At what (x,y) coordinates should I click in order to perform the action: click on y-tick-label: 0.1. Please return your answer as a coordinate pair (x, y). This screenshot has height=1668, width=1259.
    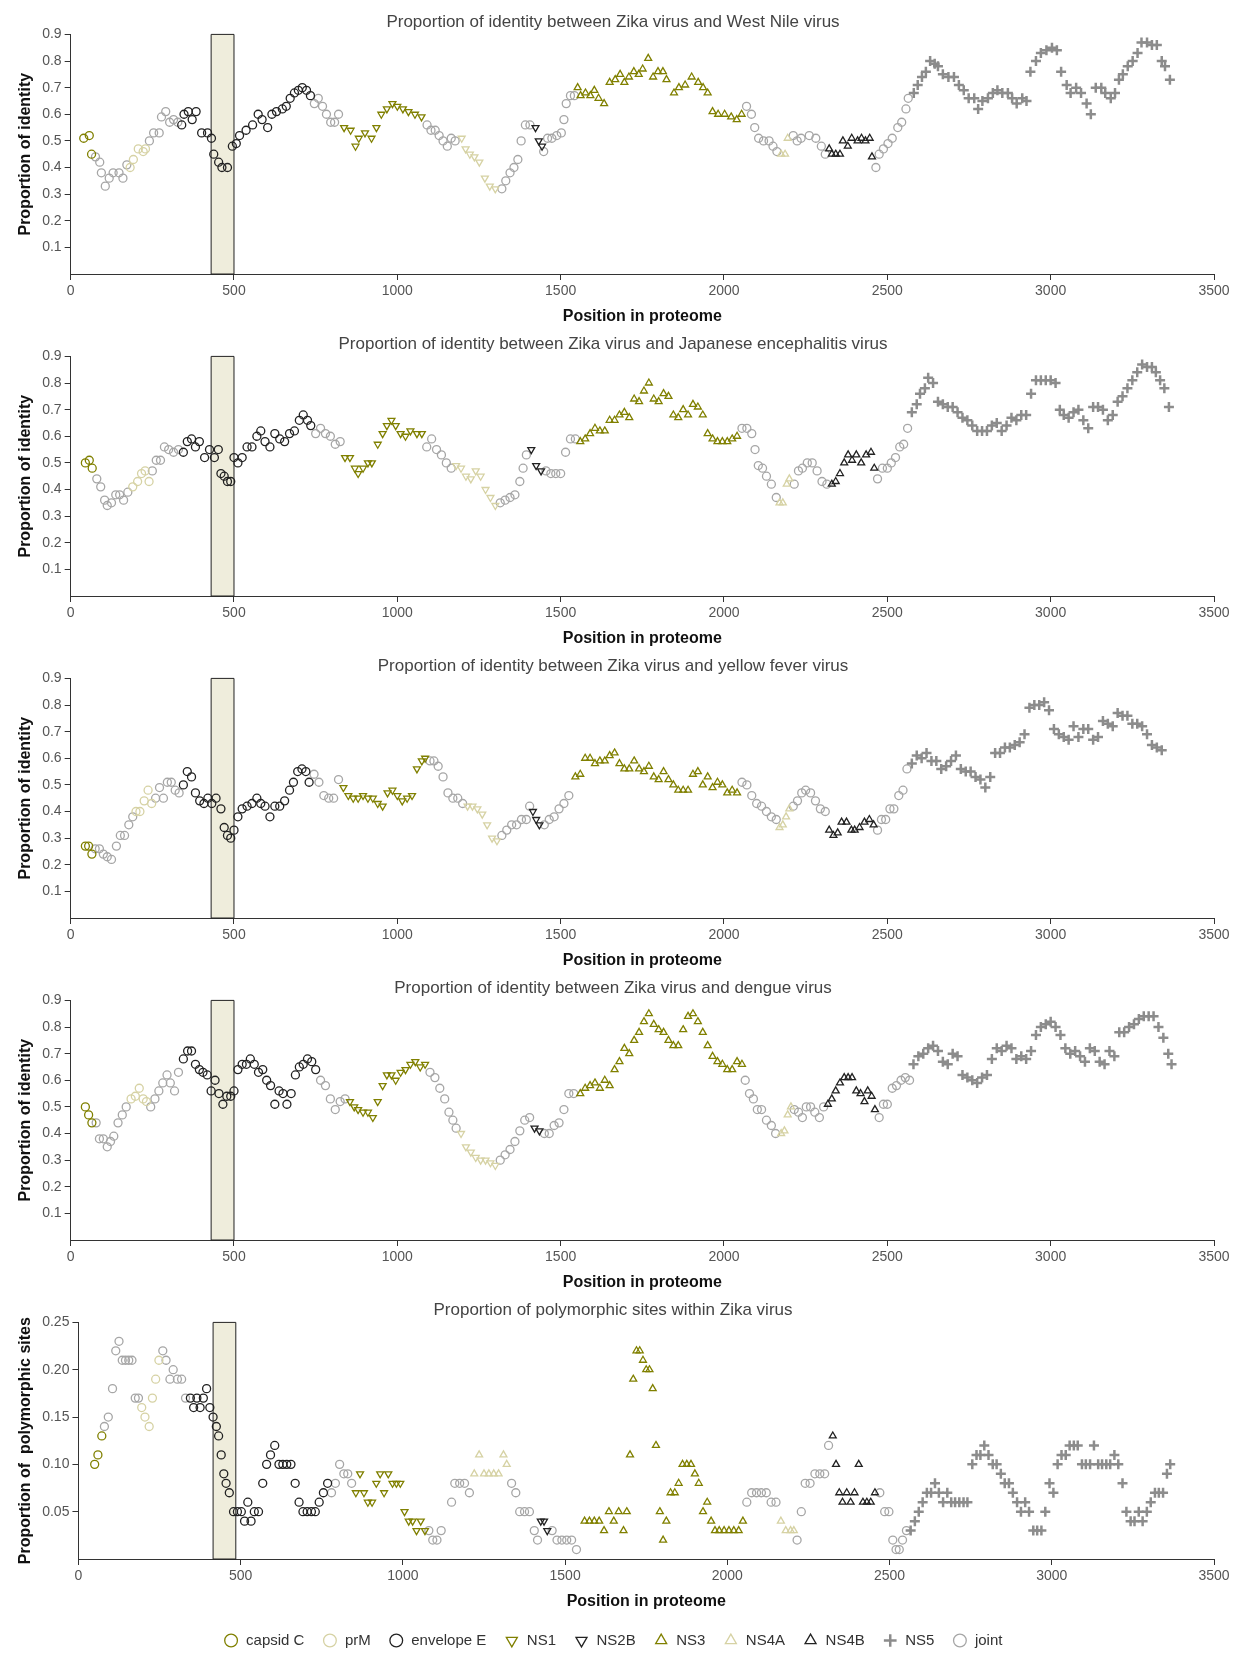
    Looking at the image, I should click on (52, 890).